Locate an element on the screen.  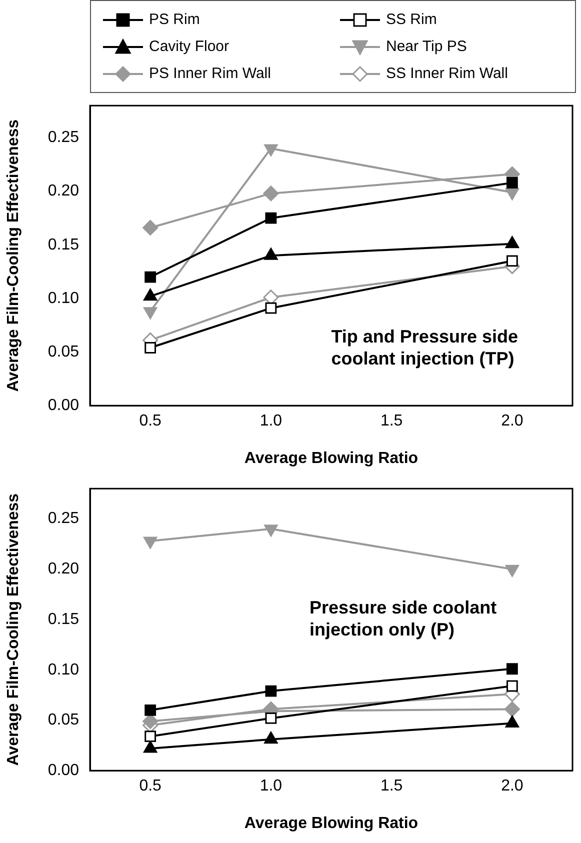
legend-label: Near Tip PS is located at coordinates (426, 46).